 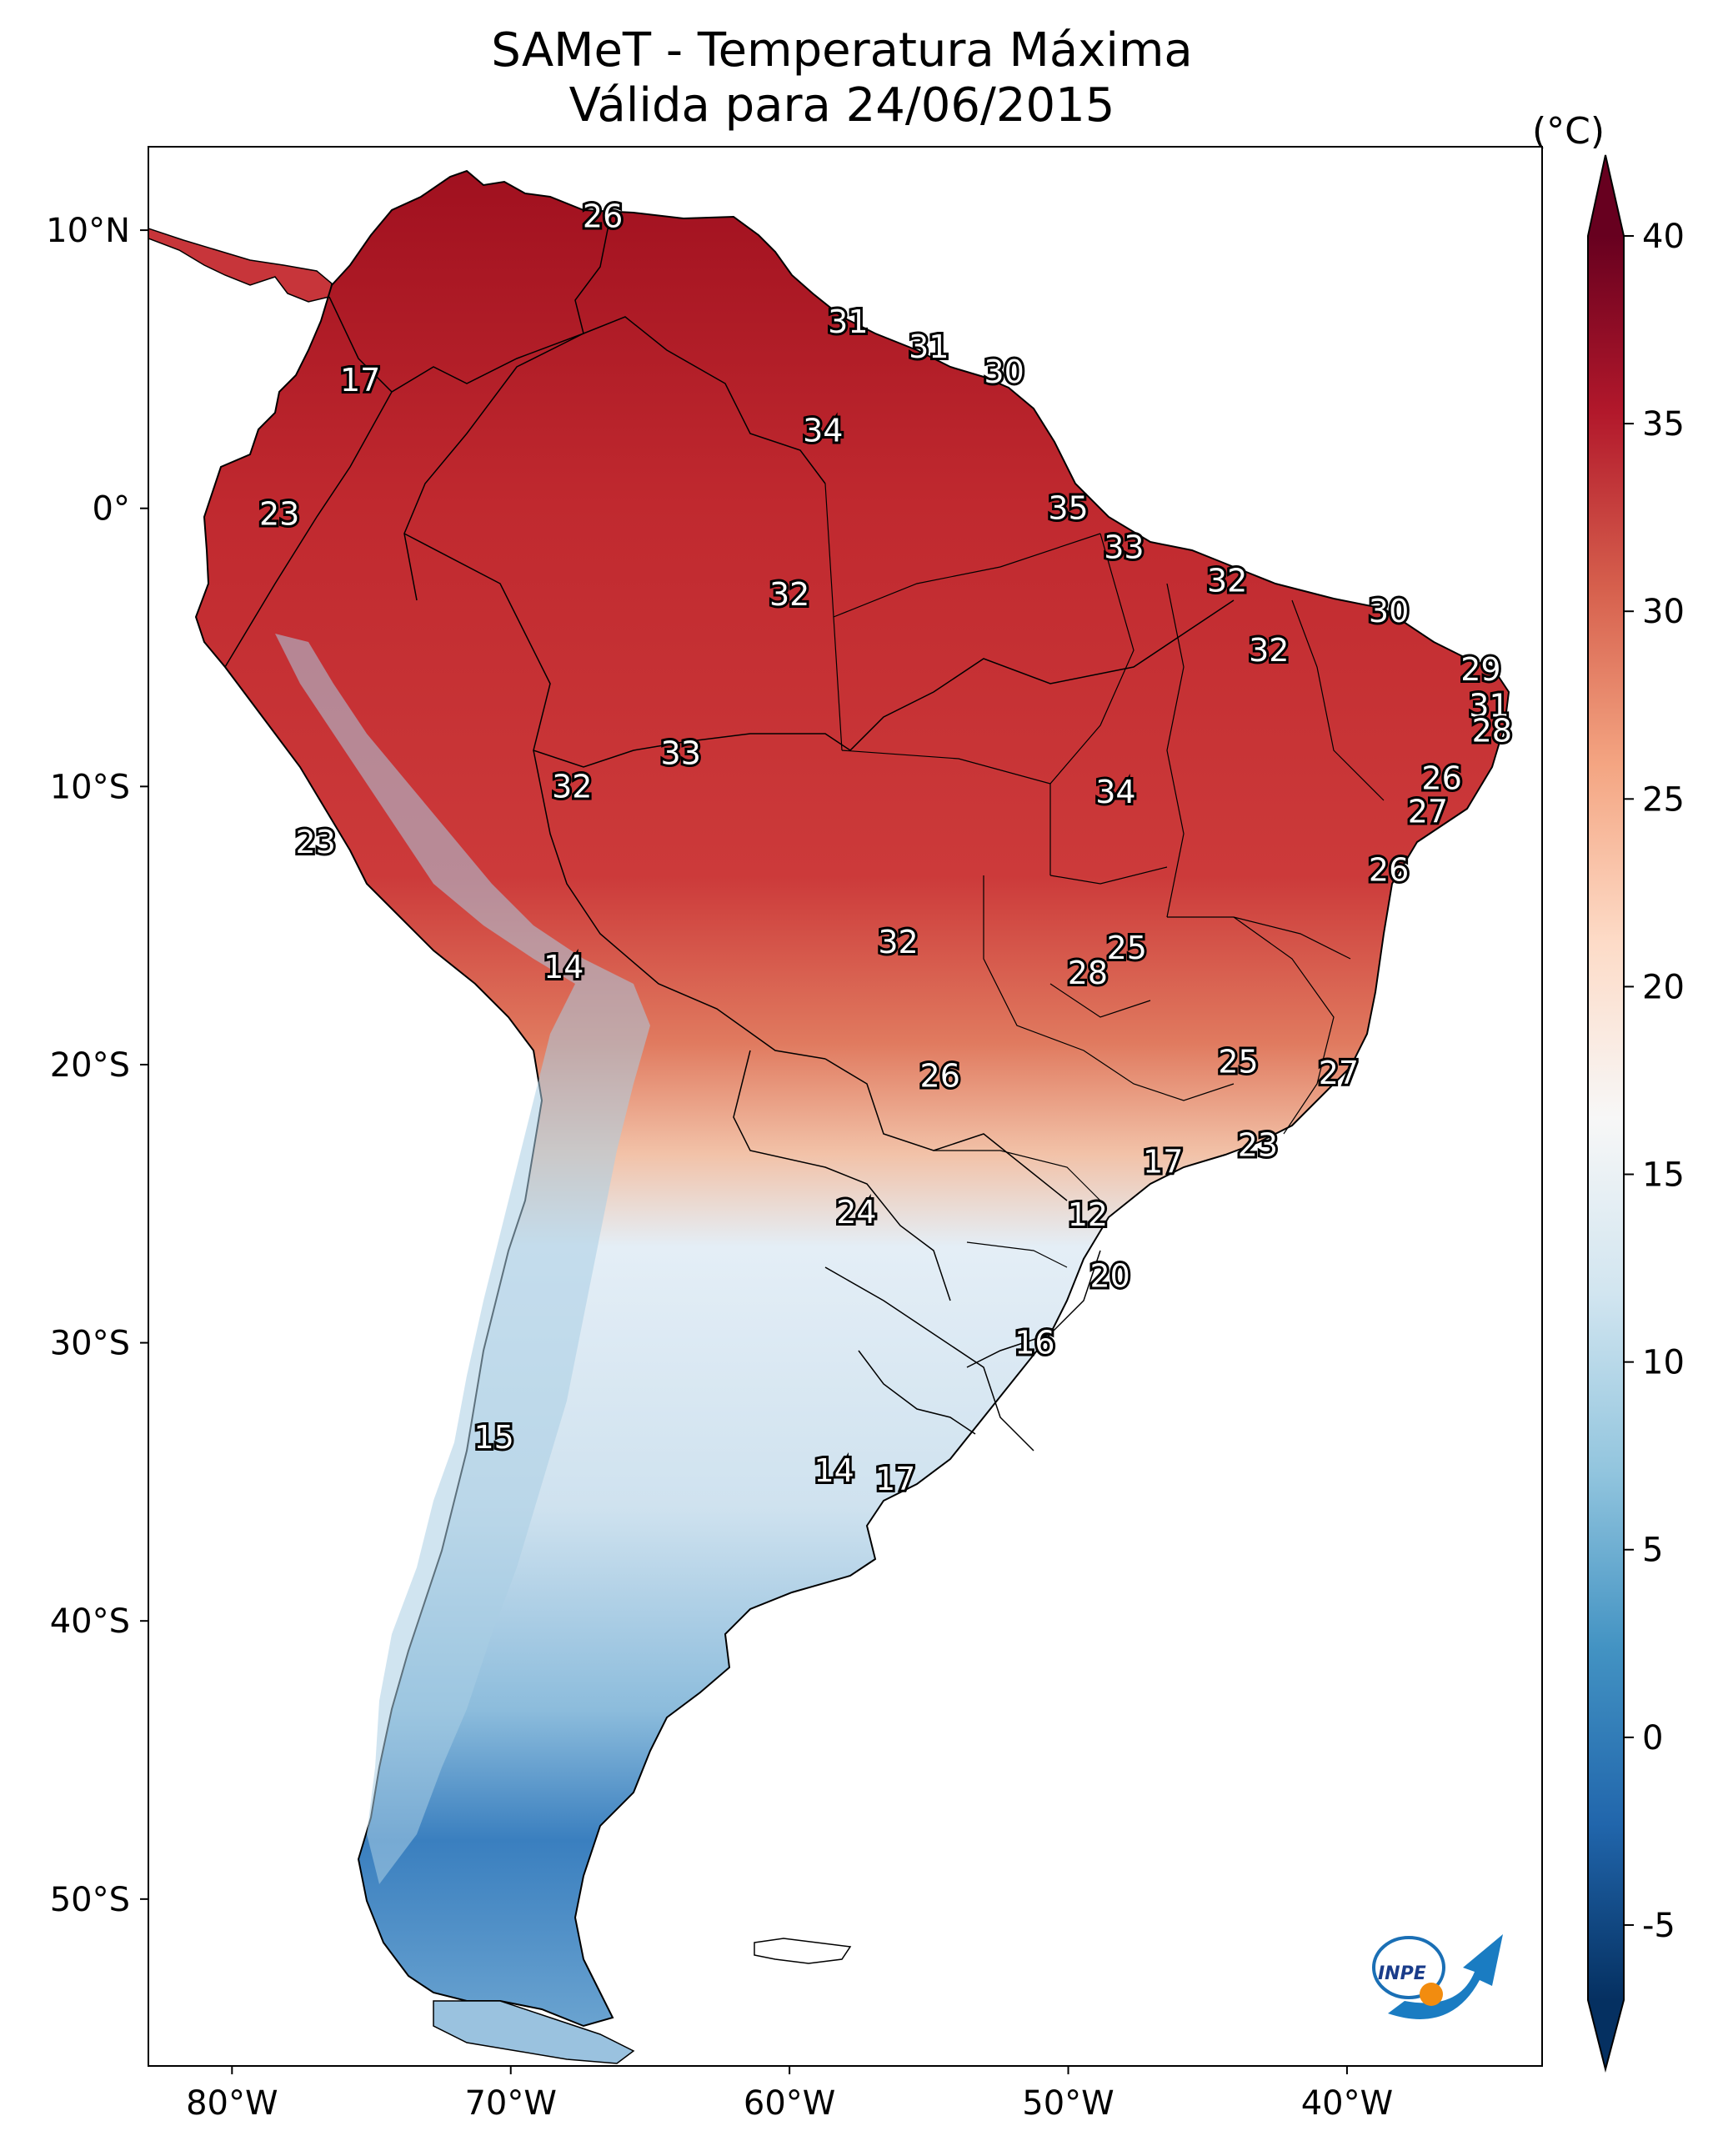 I want to click on svg-text: INPE, so click(x=1402, y=1973).